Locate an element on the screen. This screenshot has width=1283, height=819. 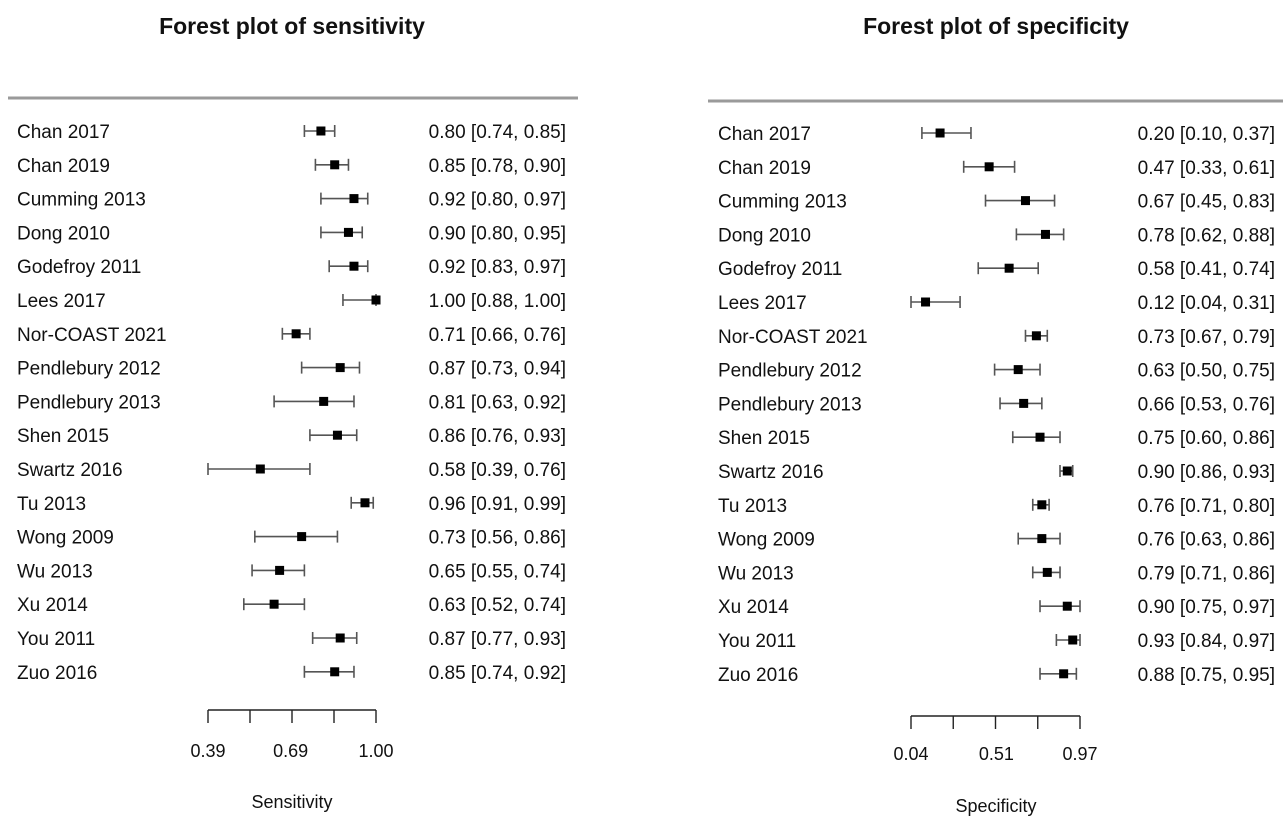
ci-text: 0.81 [0.63, 0.92] is located at coordinates (497, 402).